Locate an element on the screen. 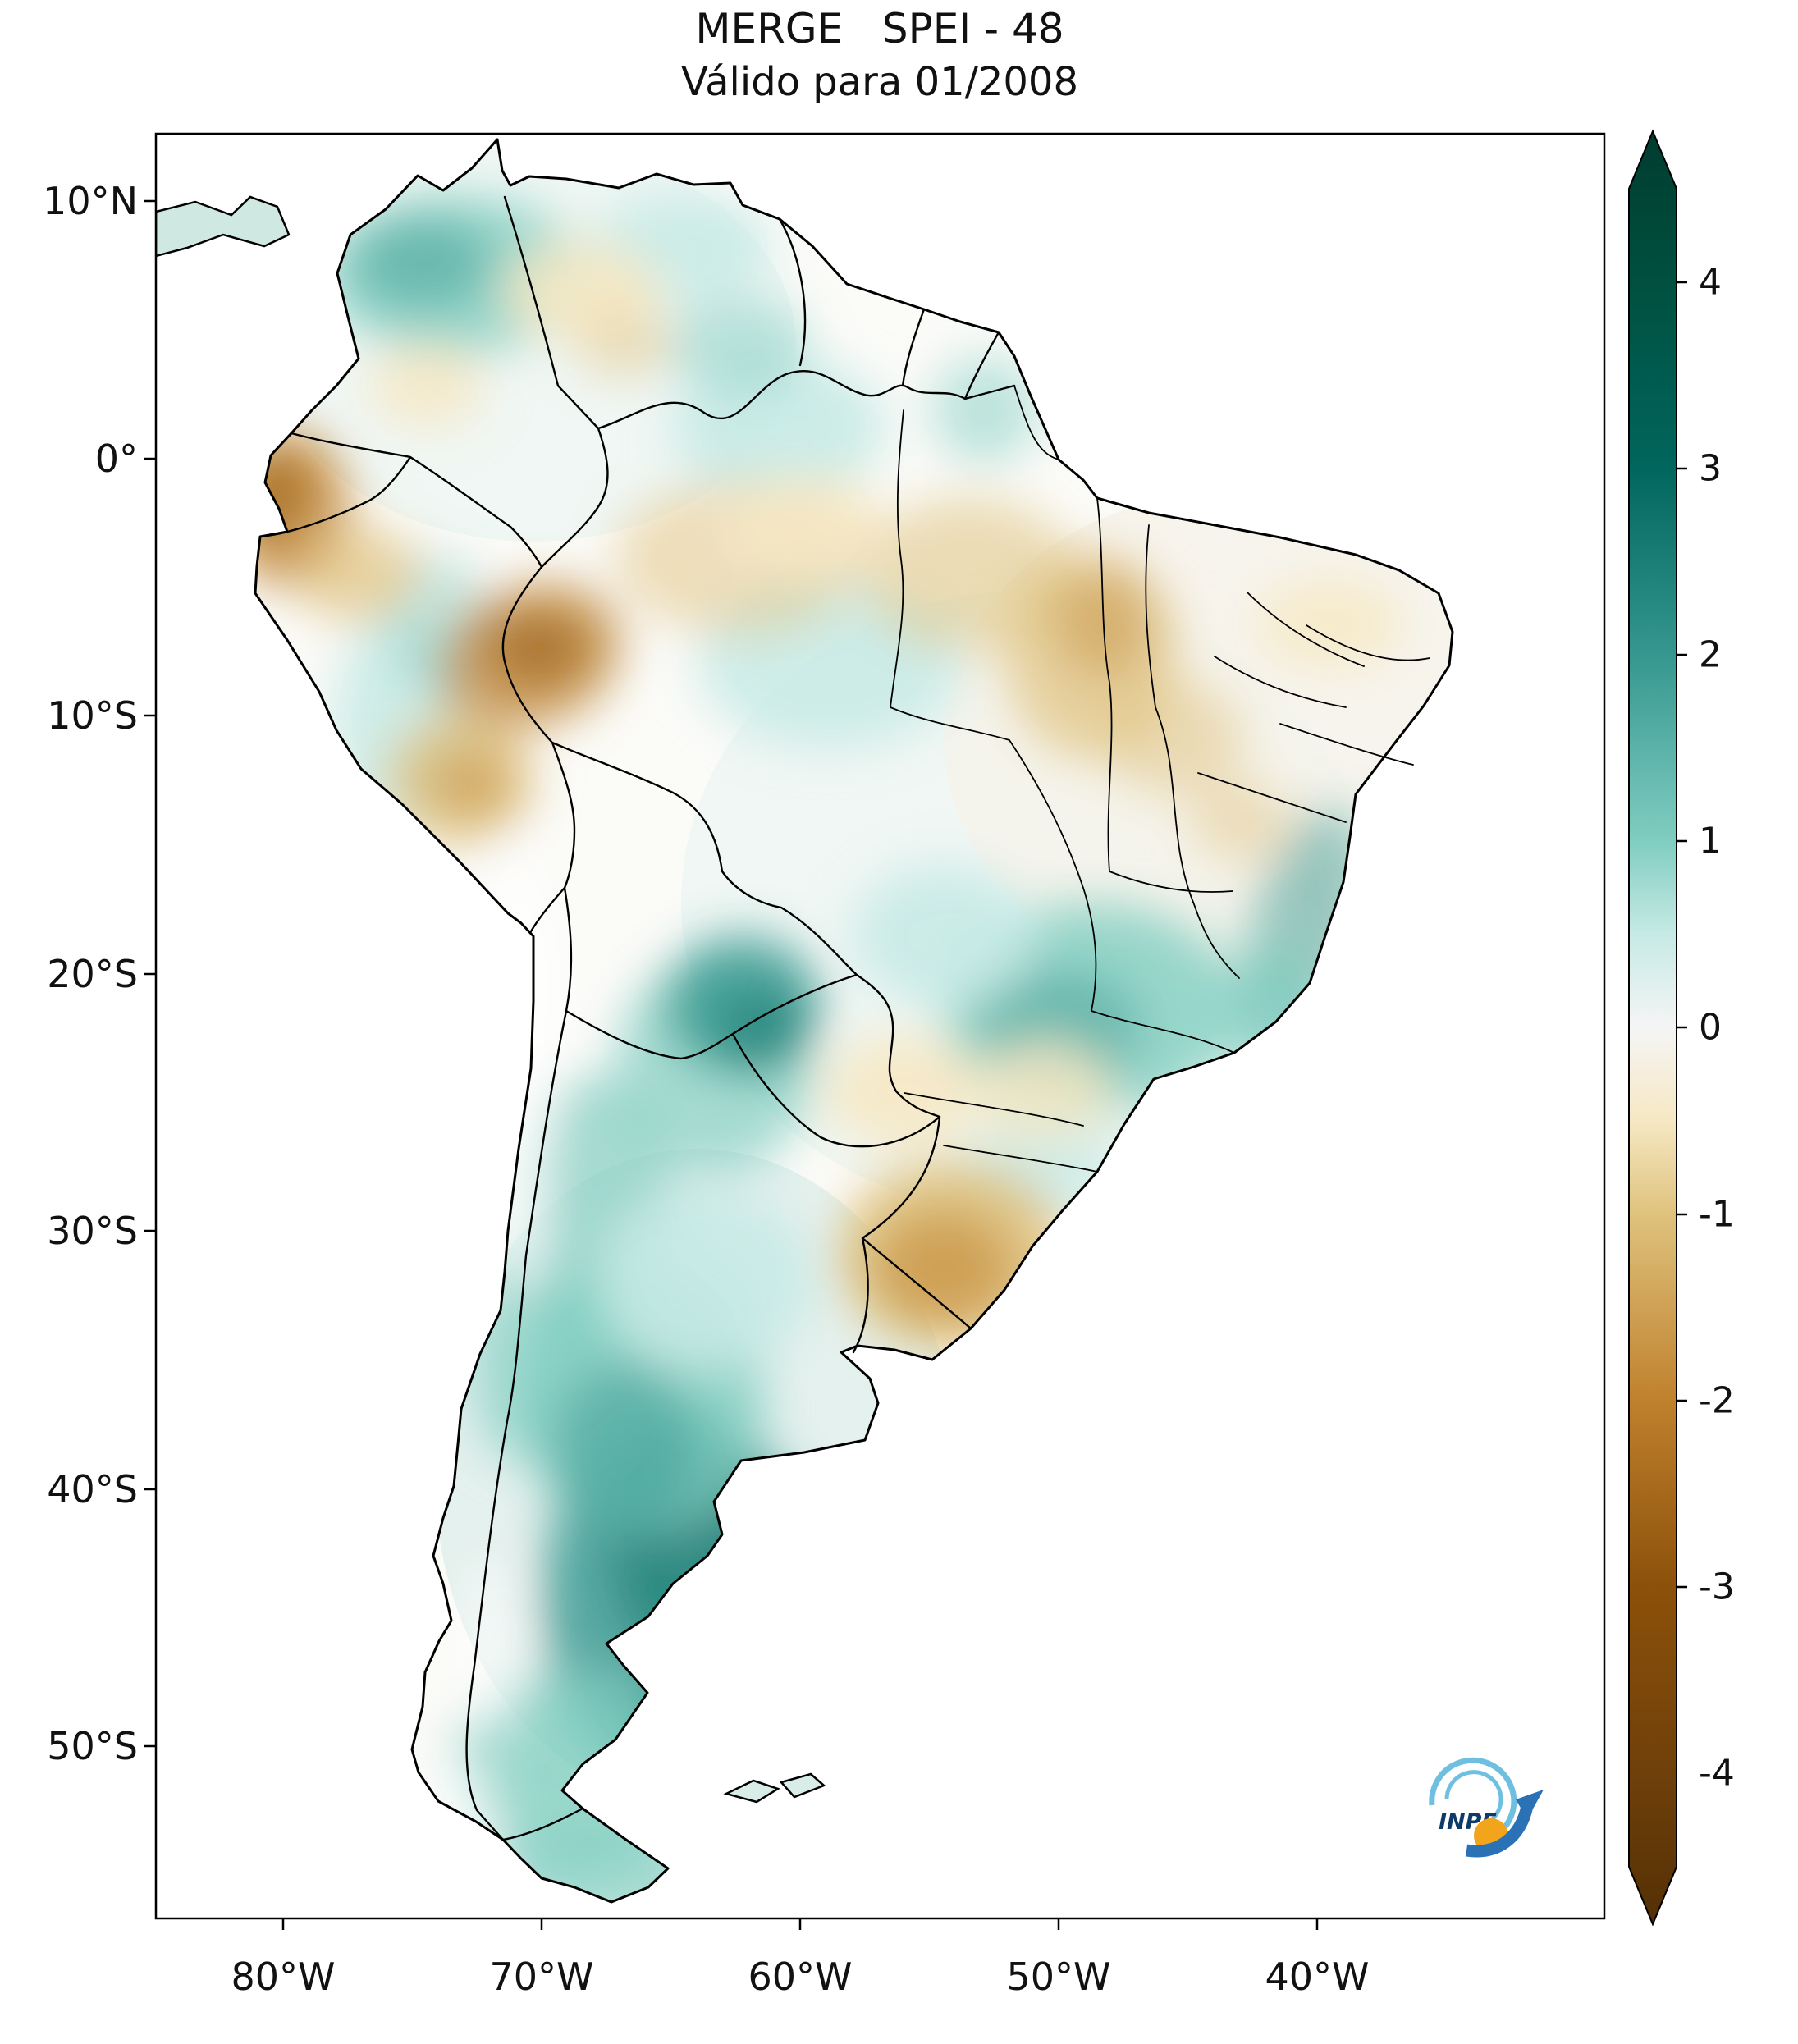 The height and width of the screenshot is (2044, 1798). logo-swirl-inner is located at coordinates (1473, 1798).